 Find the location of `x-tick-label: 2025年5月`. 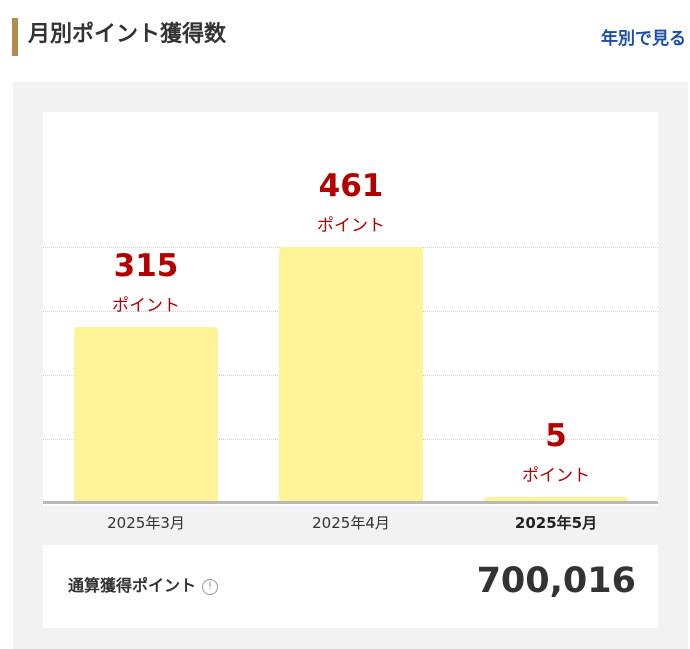

x-tick-label: 2025年5月 is located at coordinates (556, 523).